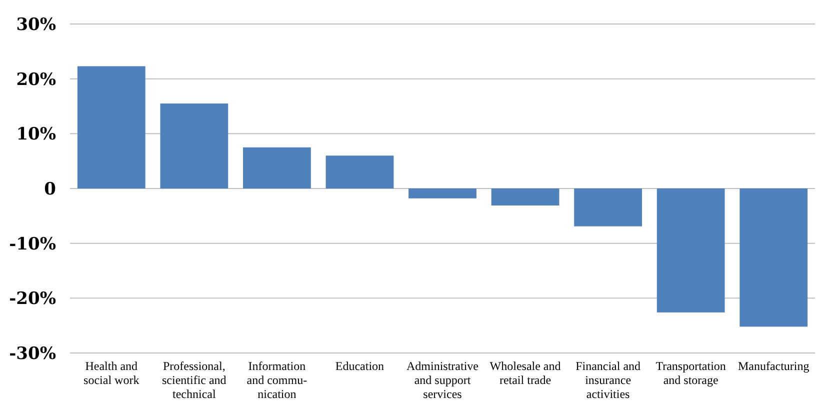 The width and height of the screenshot is (819, 401). Describe the element at coordinates (774, 366) in the screenshot. I see `x-tick-label: Manufacturing` at that location.